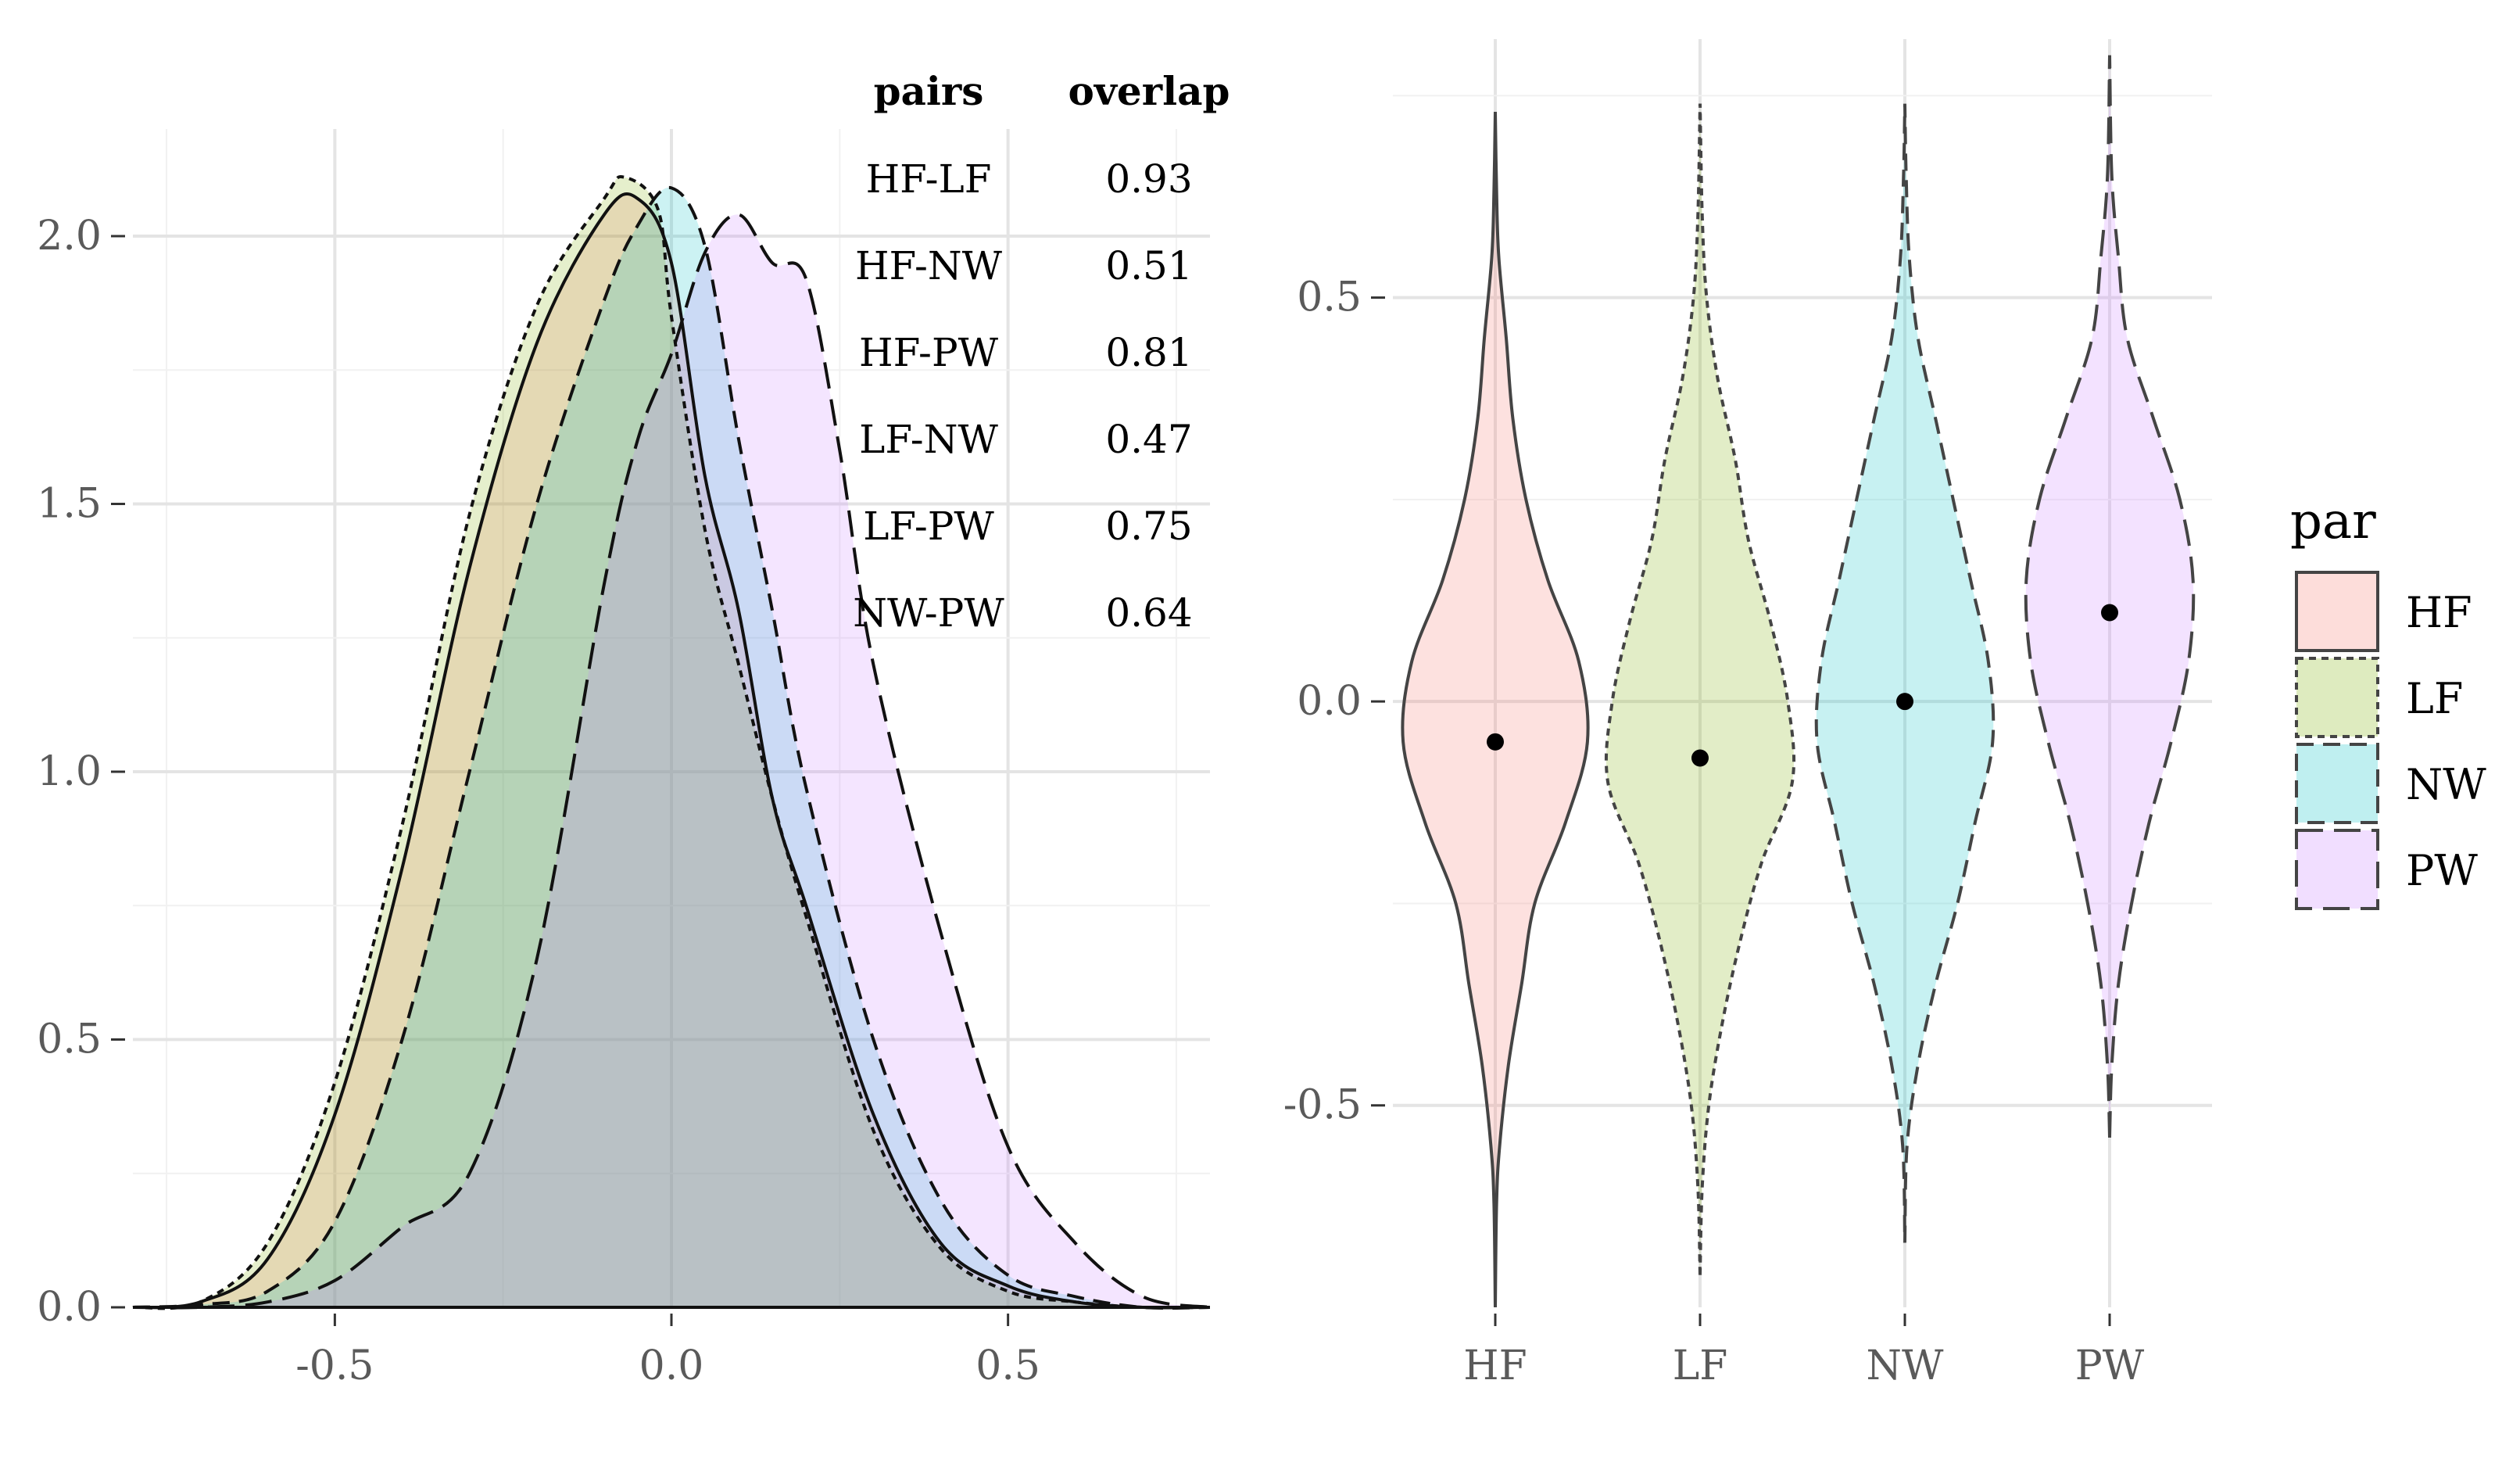 The width and height of the screenshot is (2520, 1459). I want to click on violin-nw, so click(1905, 673).